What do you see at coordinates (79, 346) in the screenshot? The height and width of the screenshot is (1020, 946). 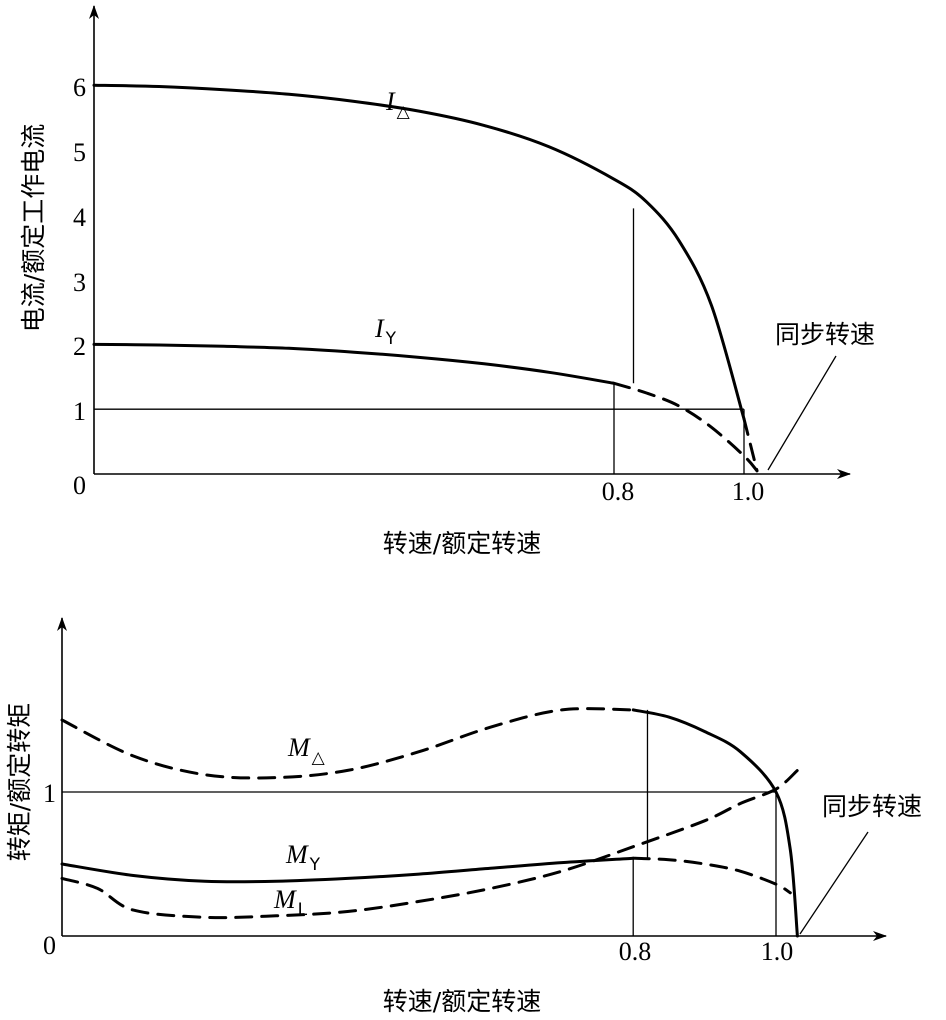 I see `current-chart-y-tick-2: 2` at bounding box center [79, 346].